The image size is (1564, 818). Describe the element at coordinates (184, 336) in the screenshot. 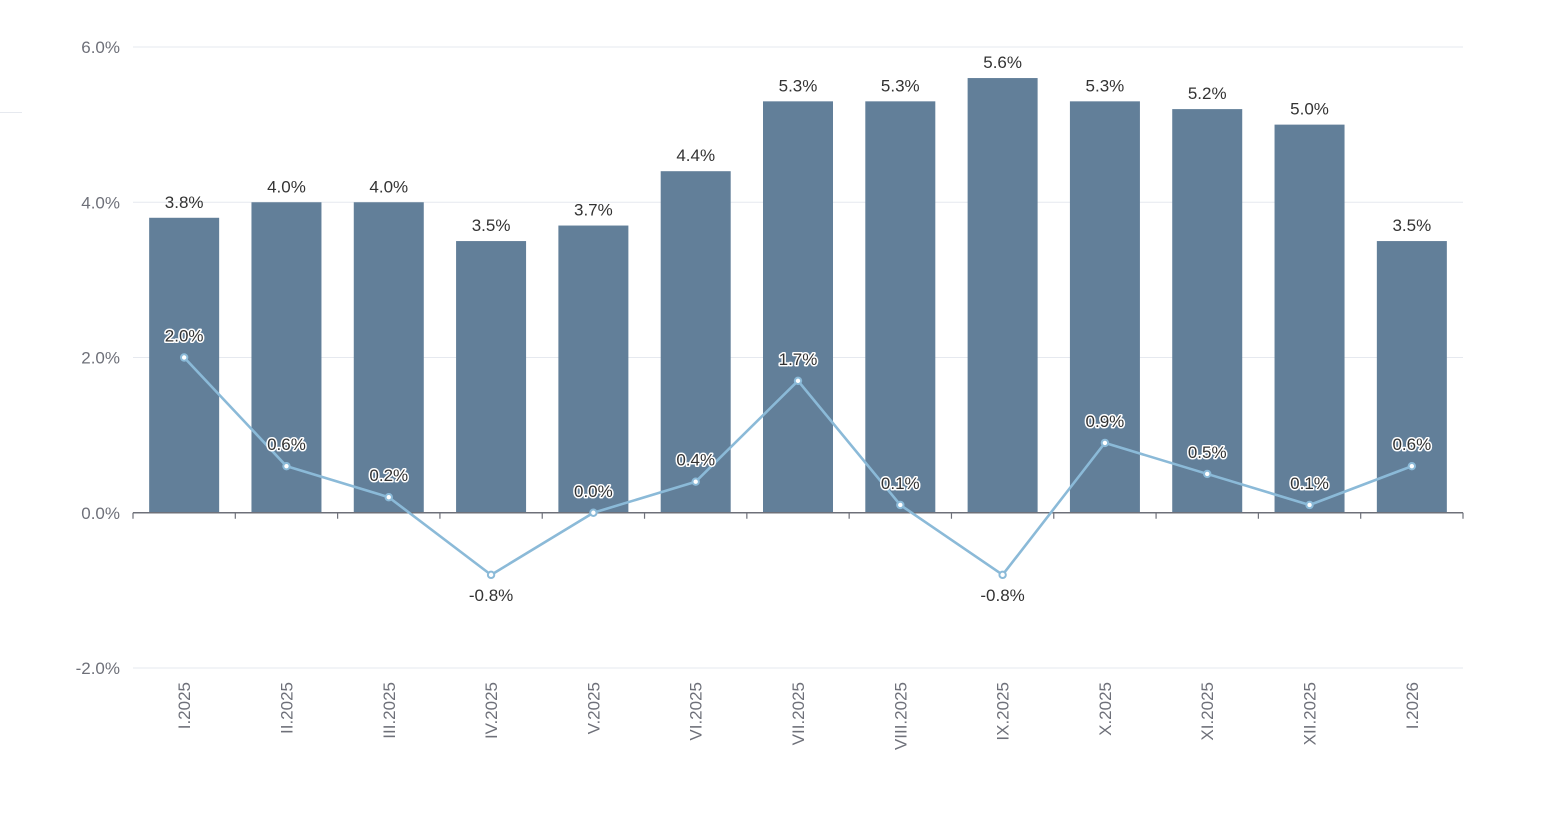

I see `line-value-label: 2.0%` at that location.